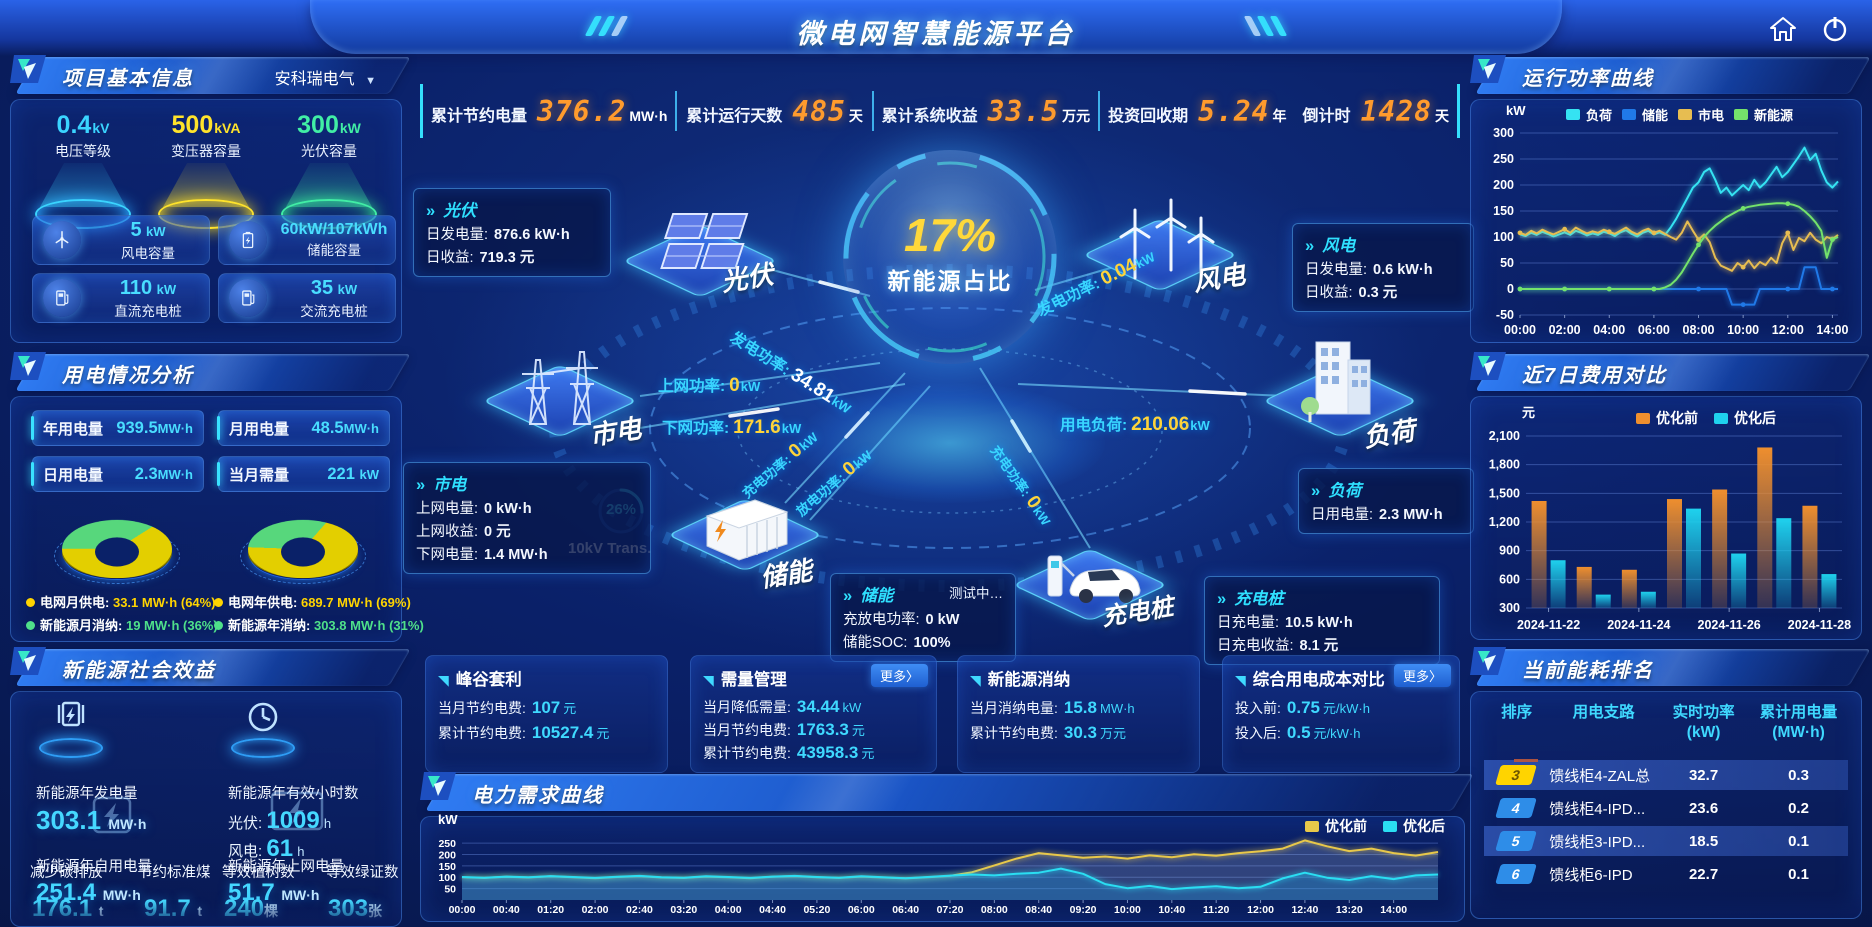 The height and width of the screenshot is (927, 1872). I want to click on svg-text: 11:20, so click(1216, 910).